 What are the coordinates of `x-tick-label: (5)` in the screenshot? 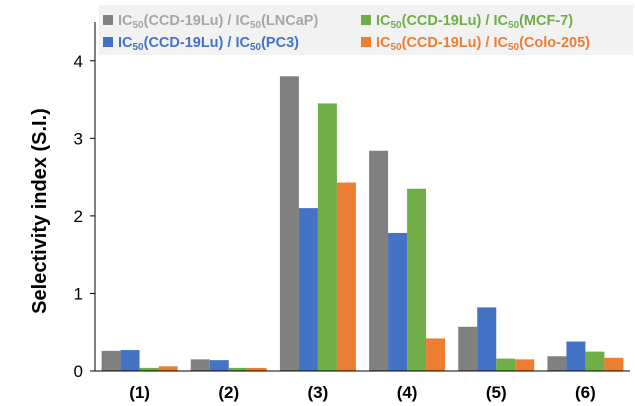 It's located at (496, 392).